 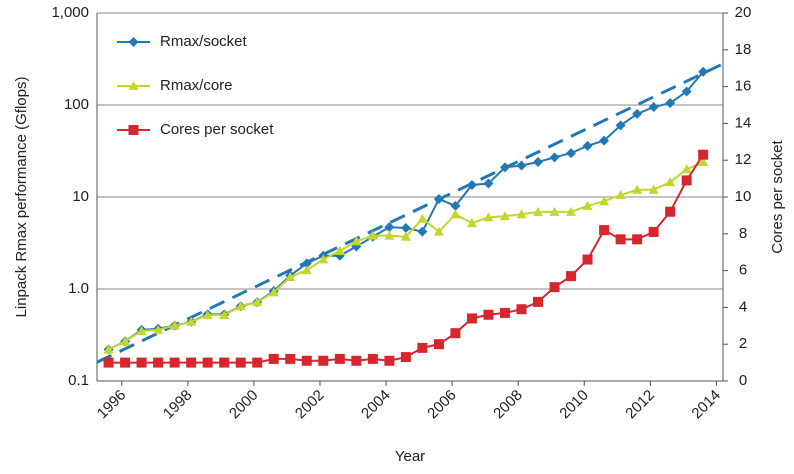 I want to click on x-axis-label: Year, so click(x=410, y=456).